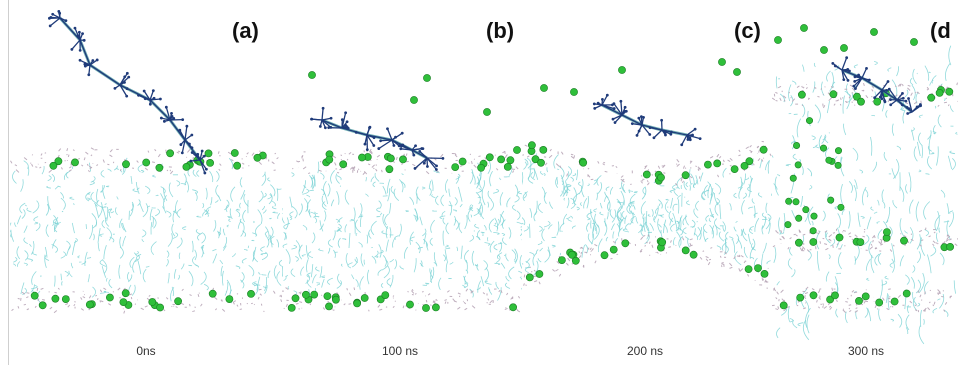 The width and height of the screenshot is (958, 365). Describe the element at coordinates (866, 351) in the screenshot. I see `time-label-d: 300 ns` at that location.